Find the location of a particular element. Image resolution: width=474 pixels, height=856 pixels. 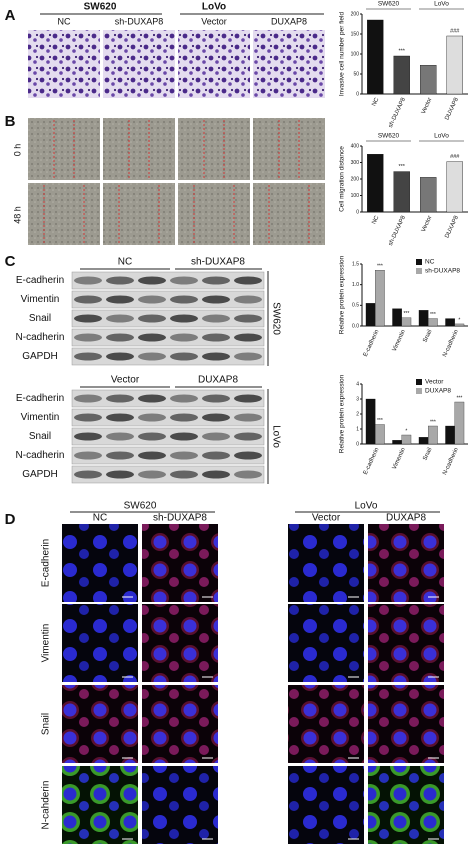

y-axis-label: Invasive cell number per field is located at coordinates (342, 54).